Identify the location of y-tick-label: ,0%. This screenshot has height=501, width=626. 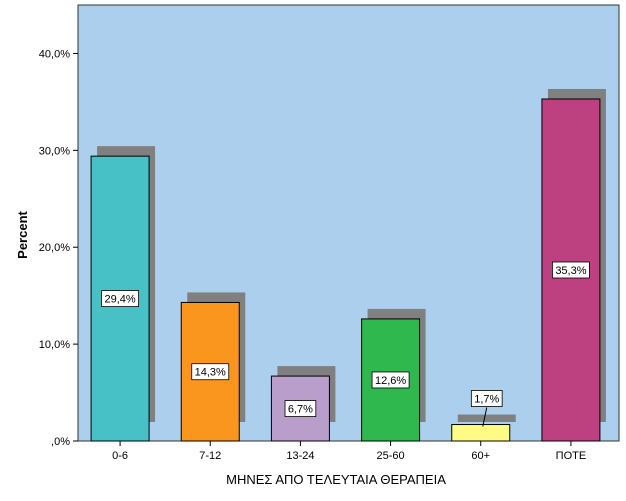
(60, 442).